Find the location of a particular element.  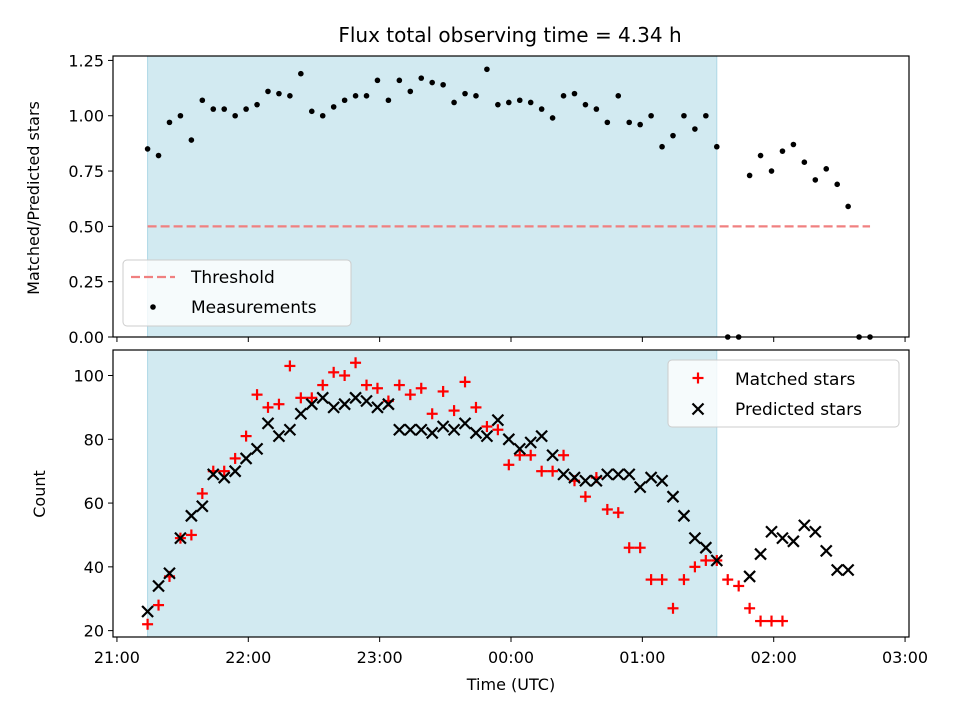

legend-measurements-label: Measurements is located at coordinates (254, 308).